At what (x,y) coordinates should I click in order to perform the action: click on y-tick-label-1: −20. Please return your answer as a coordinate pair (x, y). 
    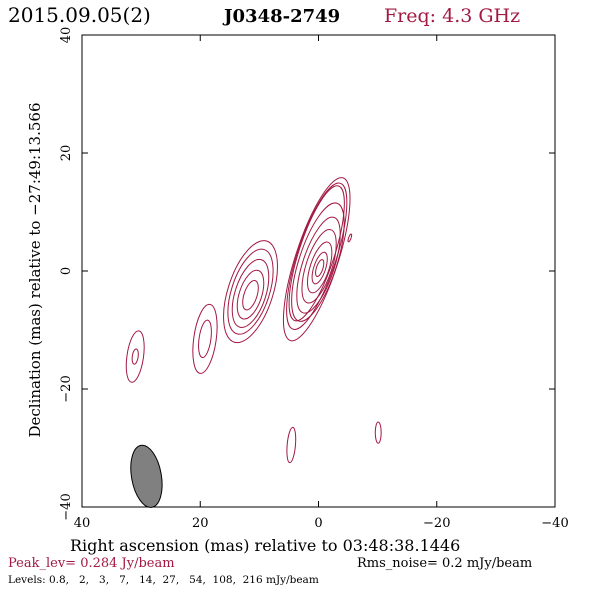
    Looking at the image, I should click on (66, 388).